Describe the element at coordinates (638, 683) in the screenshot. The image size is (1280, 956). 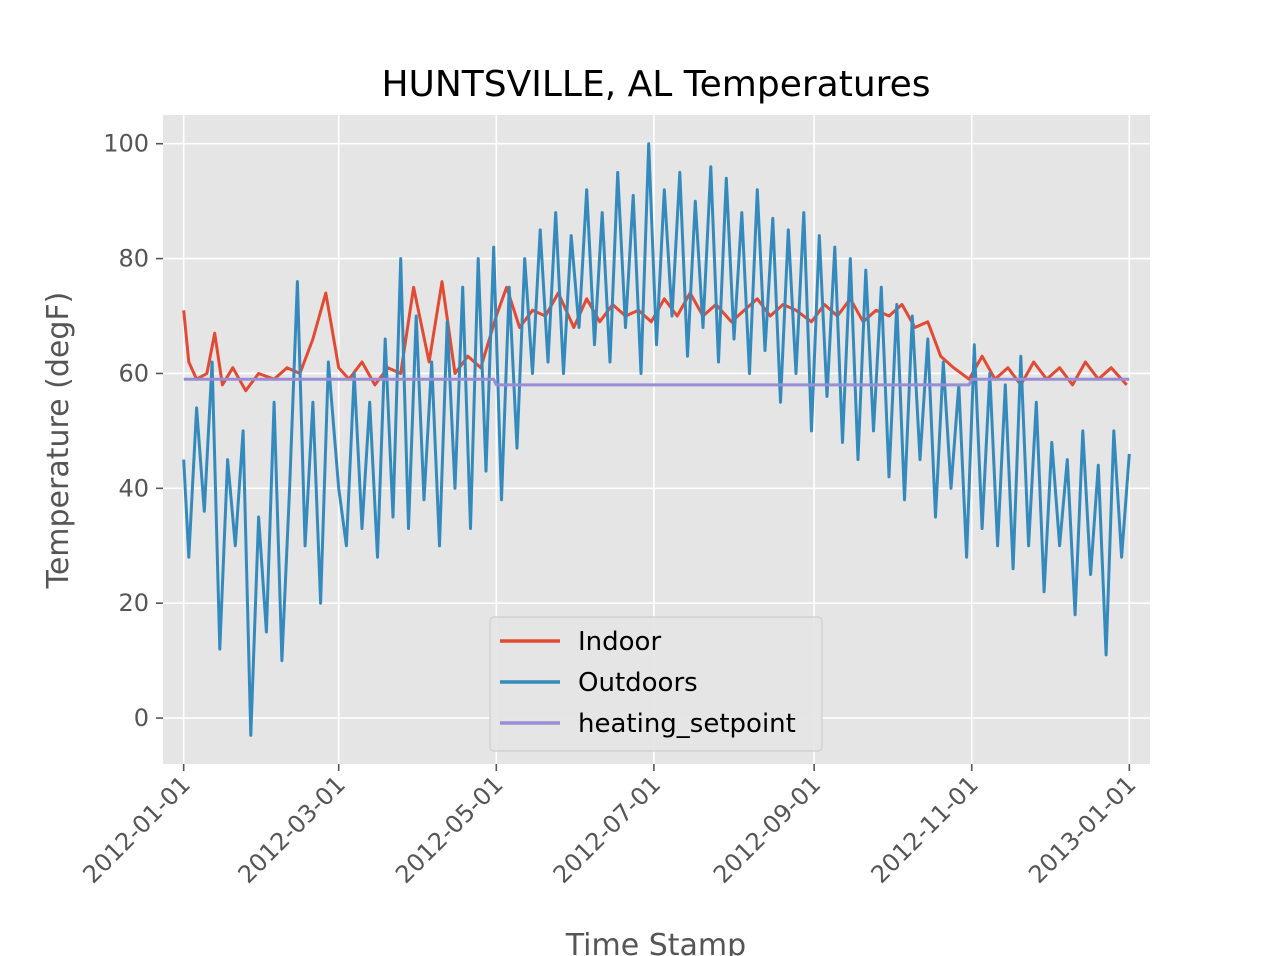
I see `legend-label-outdoors: Outdoors` at that location.